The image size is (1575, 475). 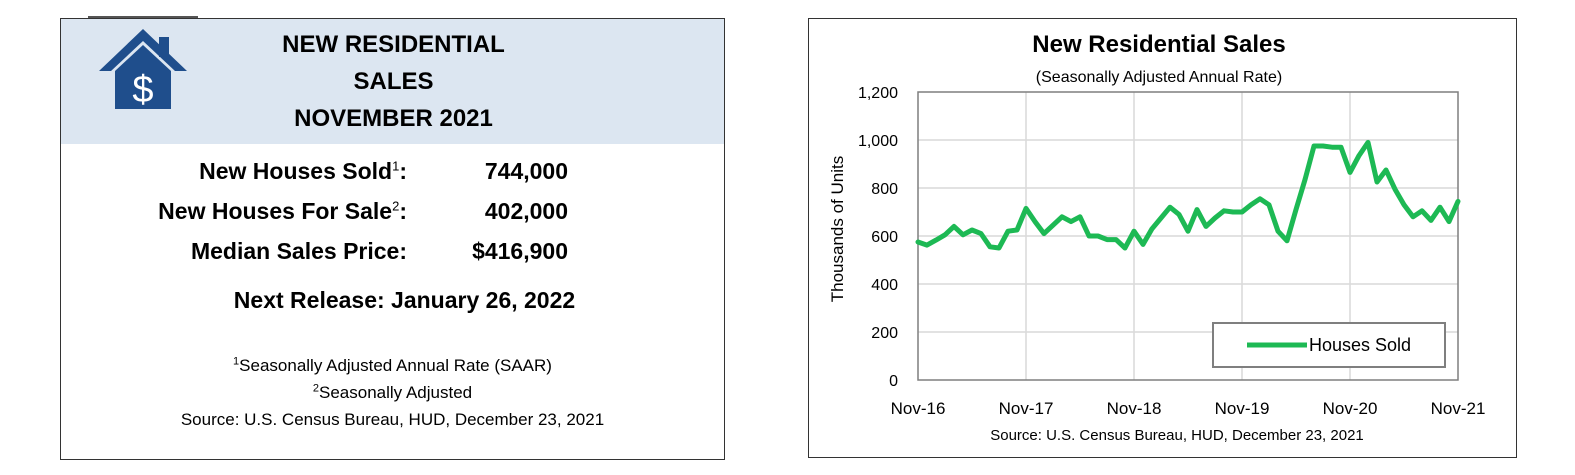 I want to click on stat-row-median-price: Median Sales Price: $416,900, so click(x=392, y=253).